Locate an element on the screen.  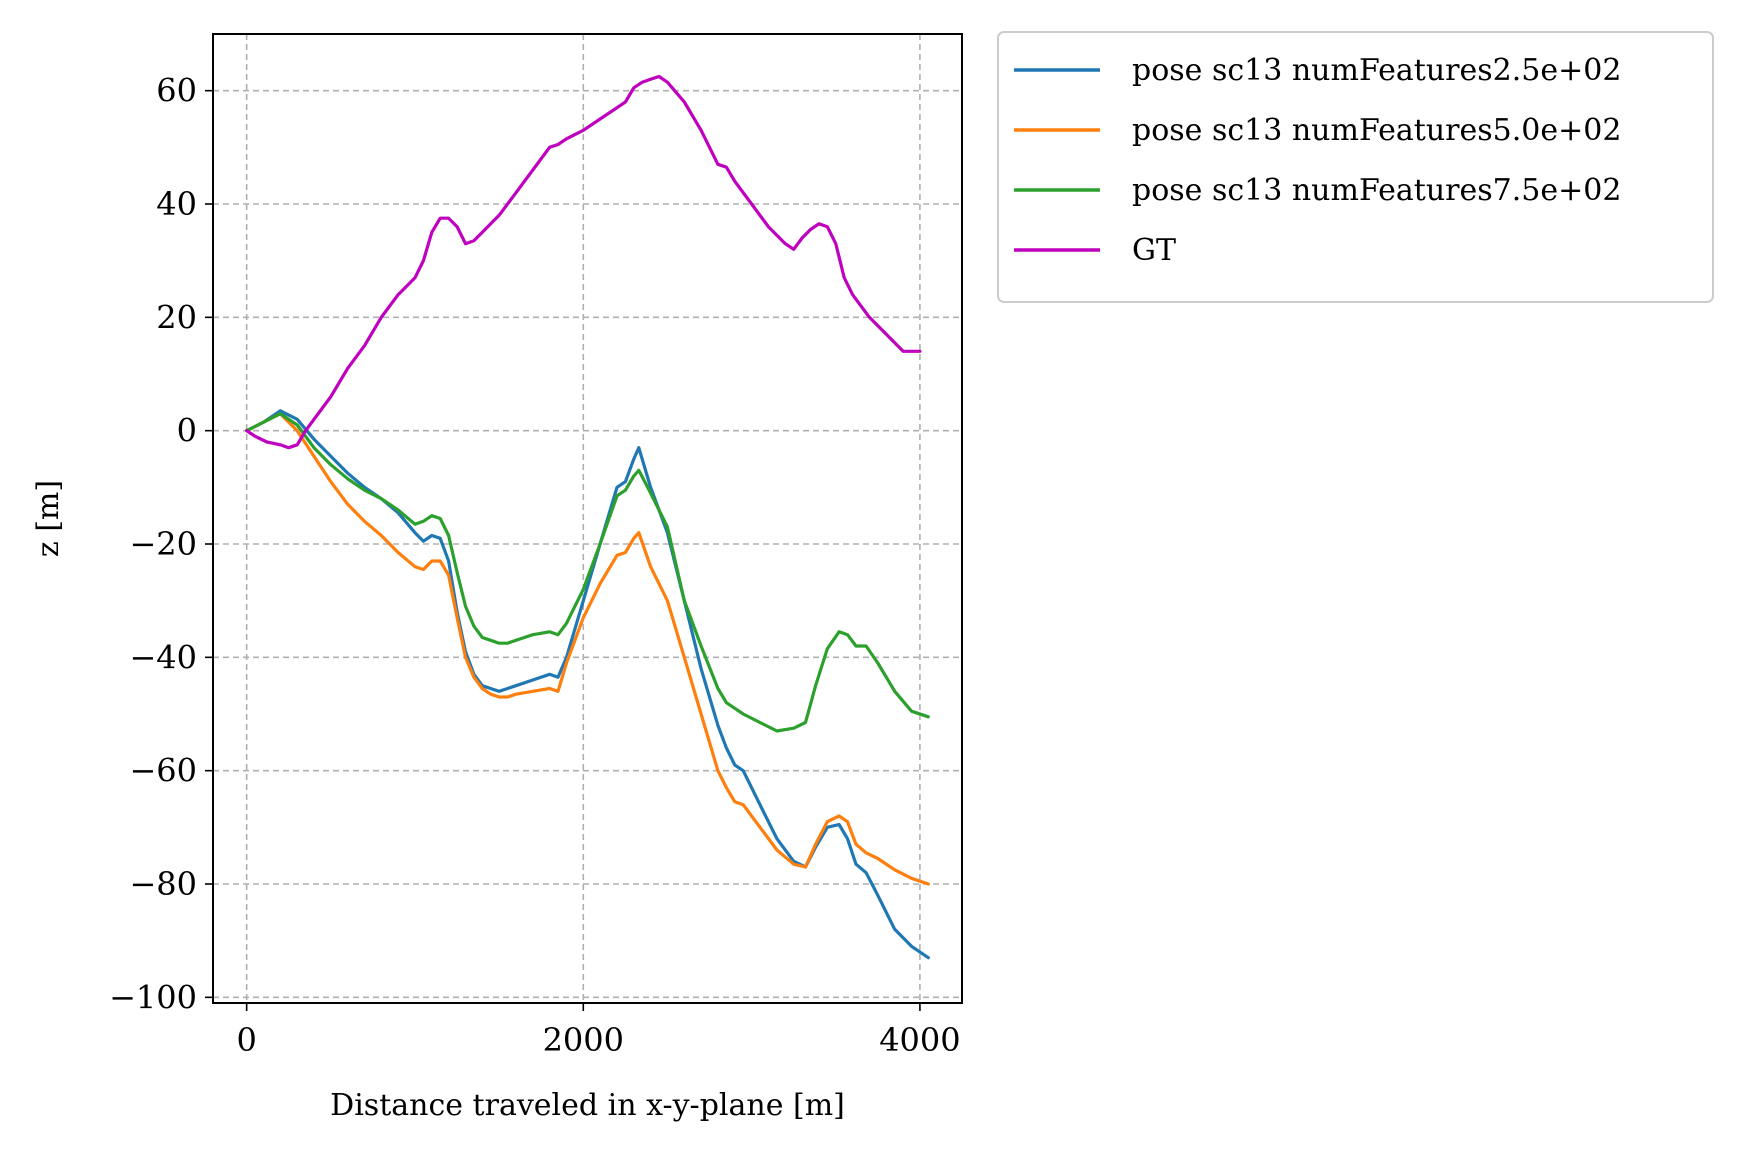
y-tick-label: −20 is located at coordinates (163, 544).